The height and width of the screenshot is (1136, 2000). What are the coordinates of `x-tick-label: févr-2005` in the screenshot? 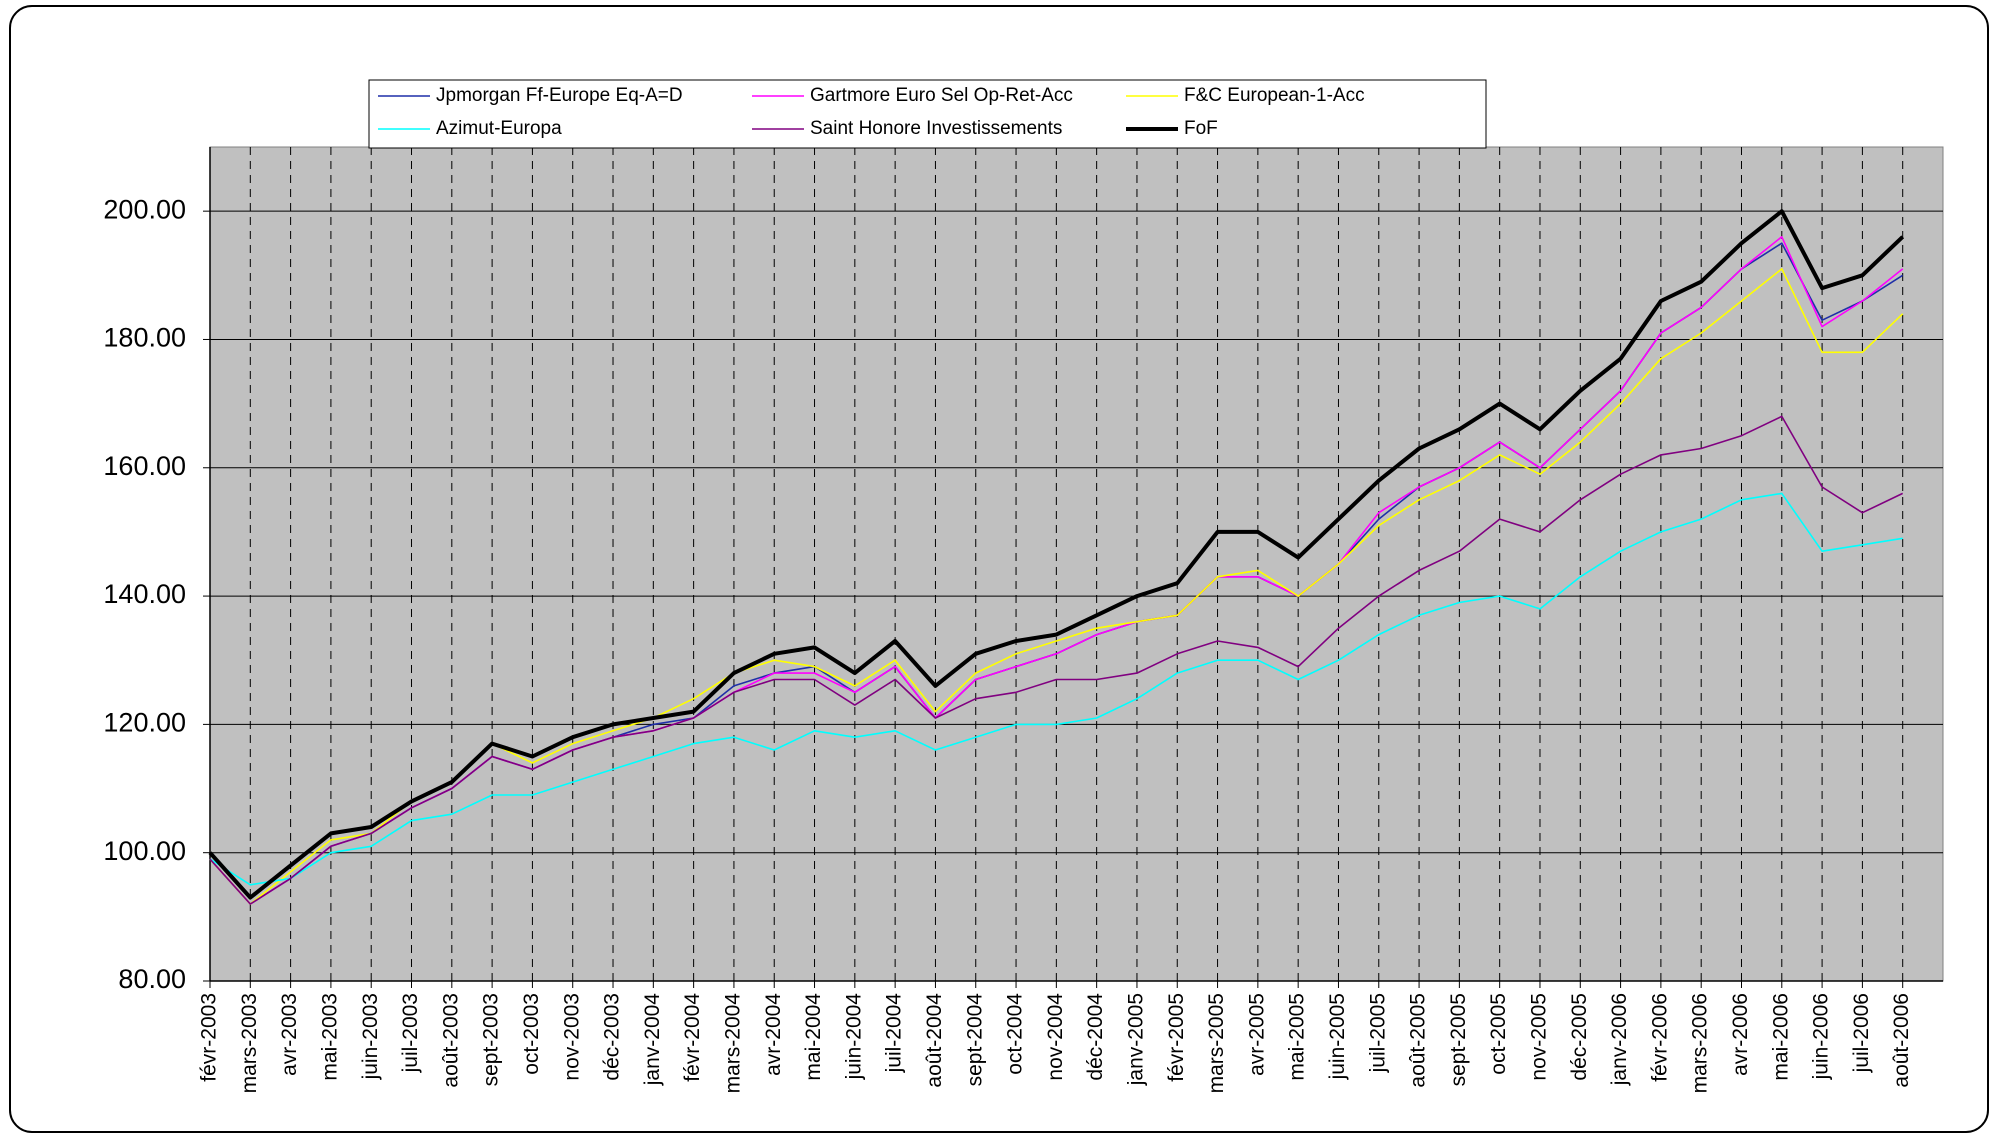 It's located at (1176, 1037).